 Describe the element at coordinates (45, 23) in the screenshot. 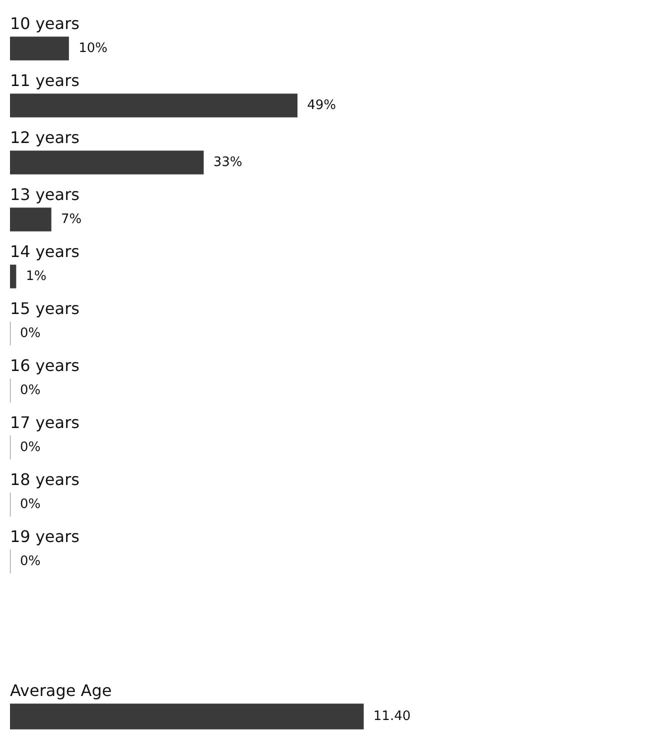

I see `category-label: 10 years` at that location.